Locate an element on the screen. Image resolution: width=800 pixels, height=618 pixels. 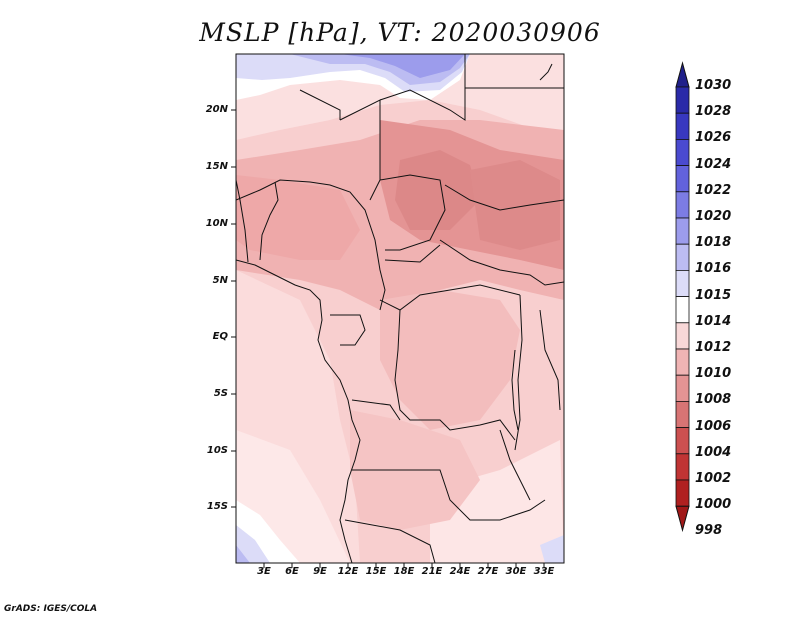
lat-label-10s: 10S is located at coordinates (217, 450).